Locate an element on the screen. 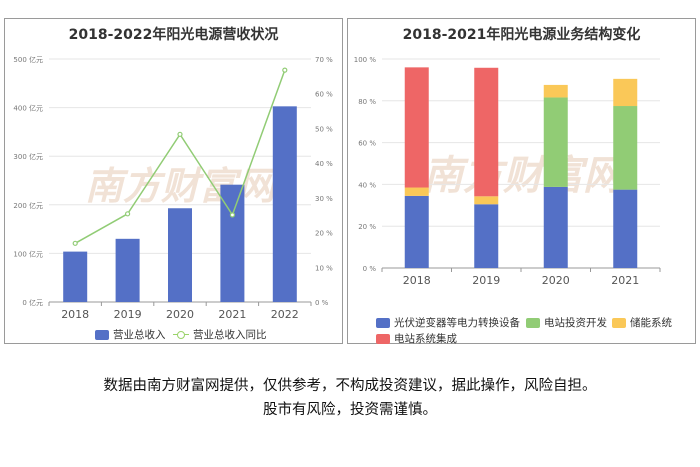 This screenshot has width=700, height=467. revenue-chart-title: 2018-2022年阳光电源营收状况 is located at coordinates (173, 35).